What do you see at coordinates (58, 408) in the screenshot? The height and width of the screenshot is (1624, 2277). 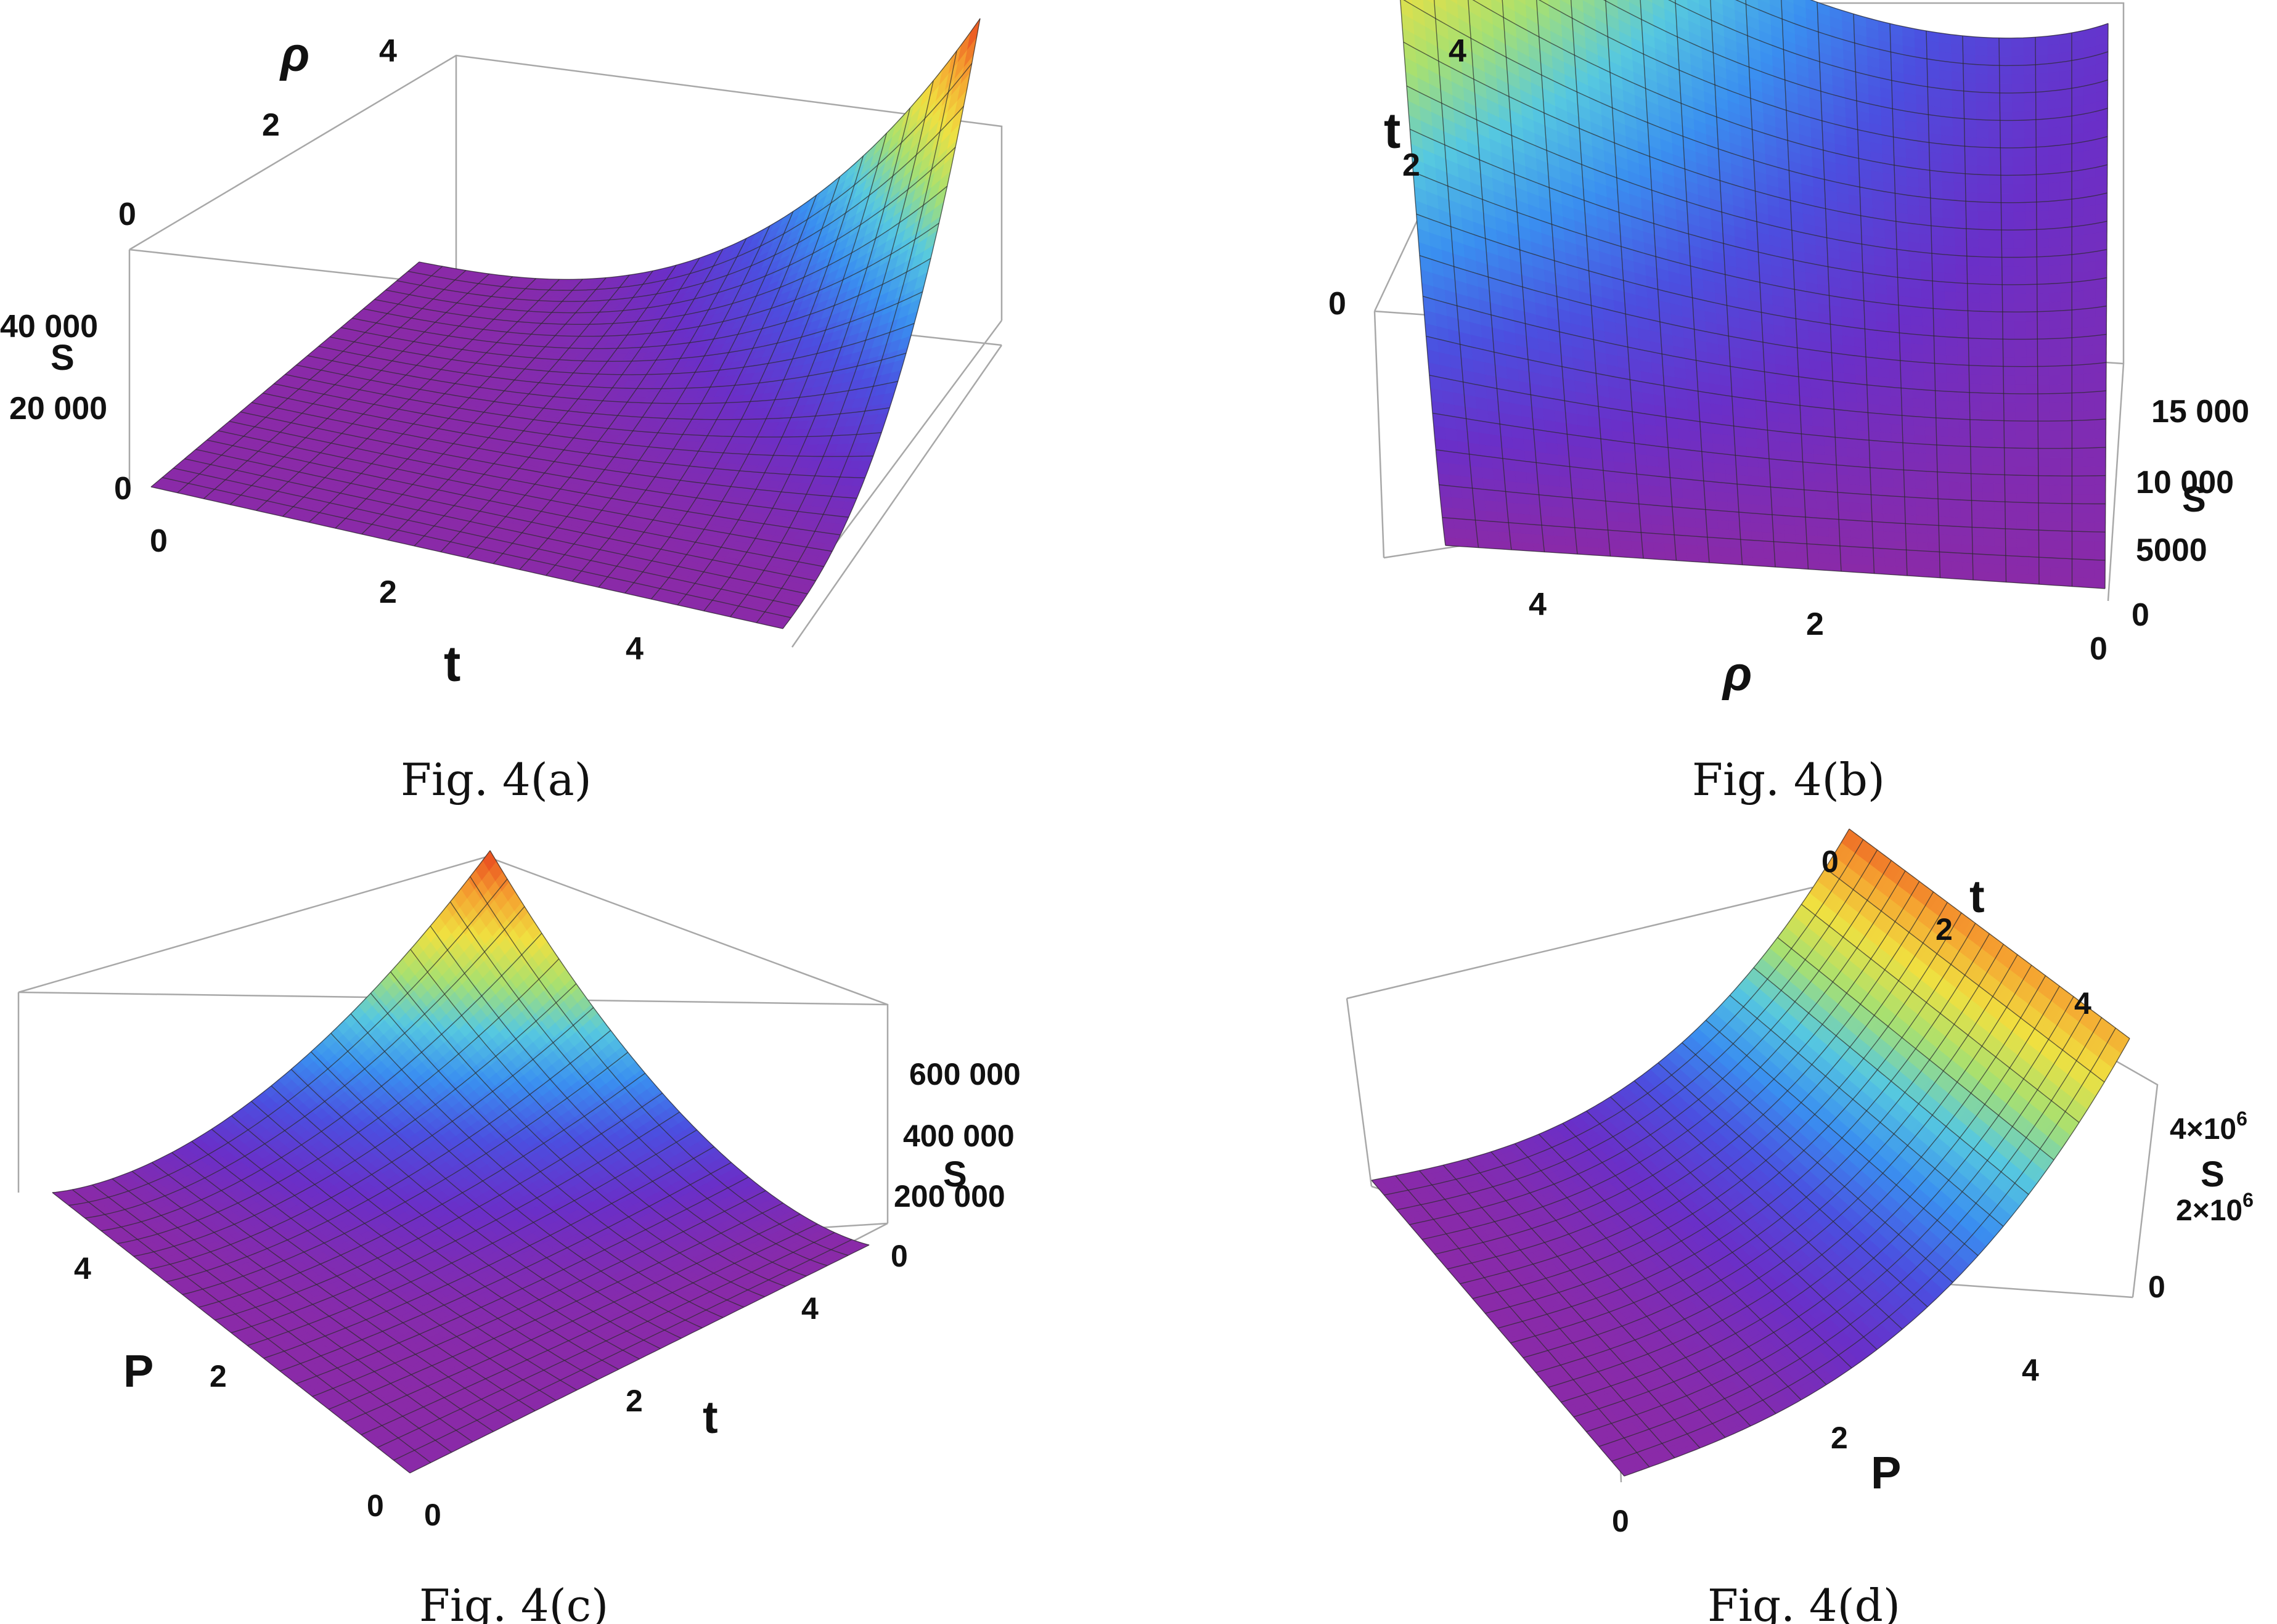 I see `panel-a-s-tick-20000: 20 000` at bounding box center [58, 408].